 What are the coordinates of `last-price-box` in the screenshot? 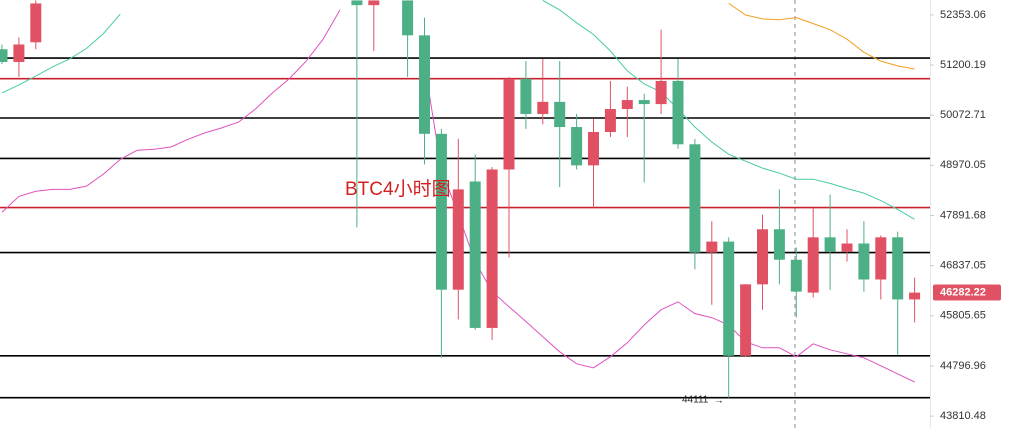 It's located at (967, 292).